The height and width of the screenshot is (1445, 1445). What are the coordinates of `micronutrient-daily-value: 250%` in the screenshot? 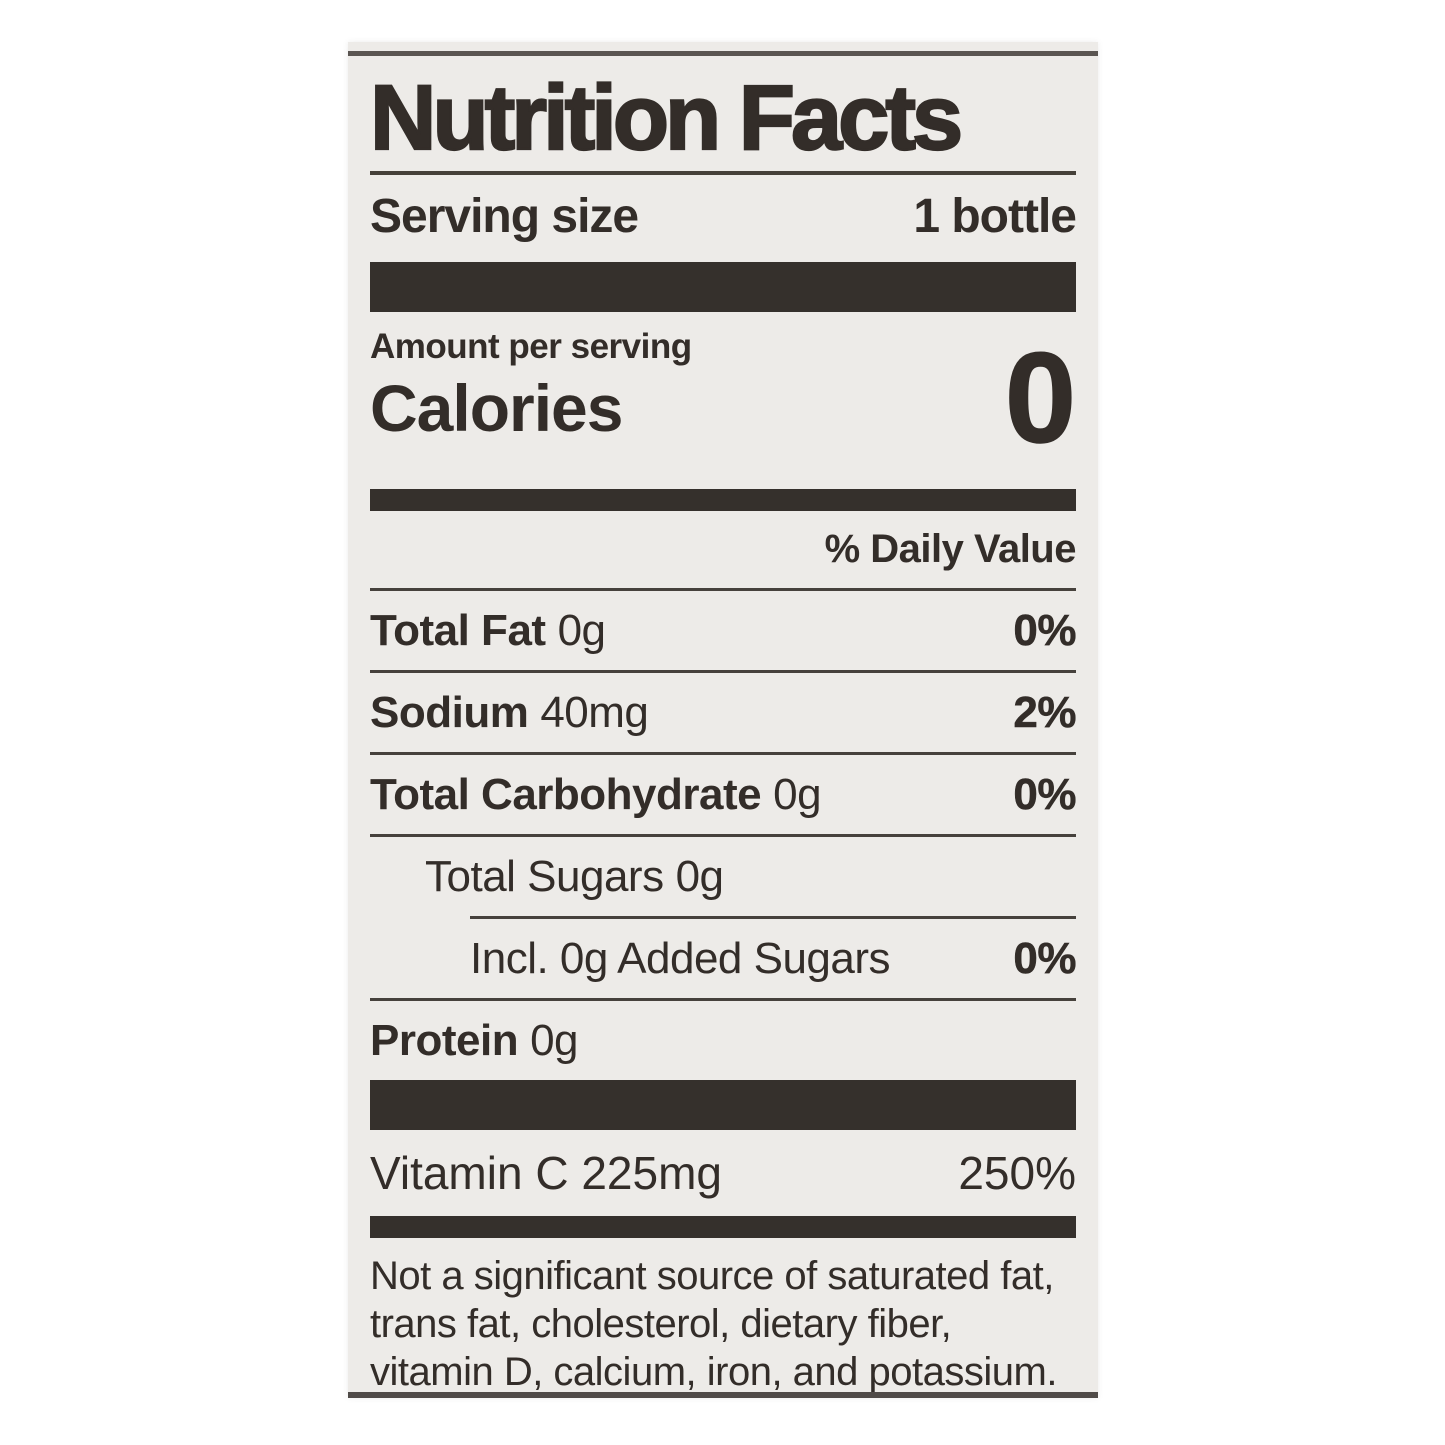 It's located at (1017, 1172).